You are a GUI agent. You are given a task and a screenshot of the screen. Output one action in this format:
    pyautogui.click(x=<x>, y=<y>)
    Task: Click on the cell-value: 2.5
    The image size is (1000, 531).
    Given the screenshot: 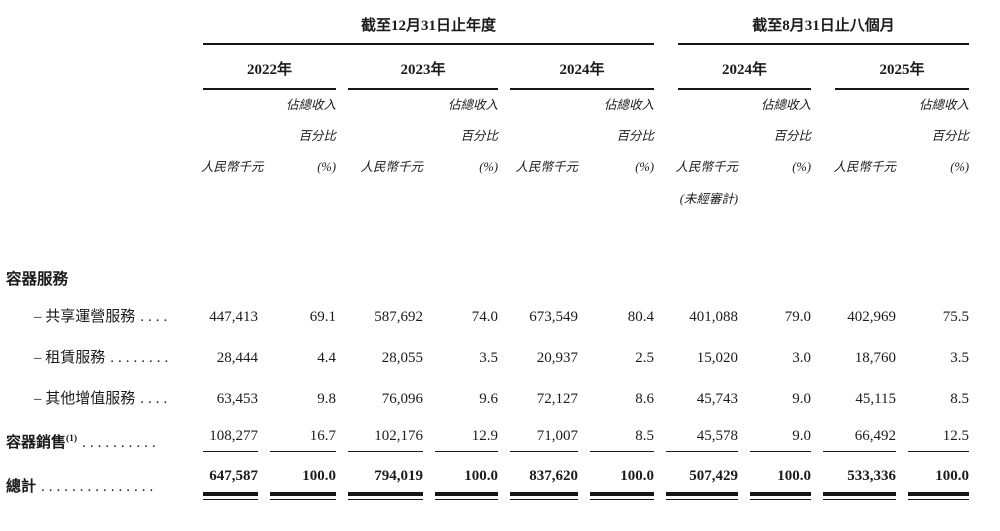 What is the action you would take?
    pyautogui.click(x=645, y=358)
    